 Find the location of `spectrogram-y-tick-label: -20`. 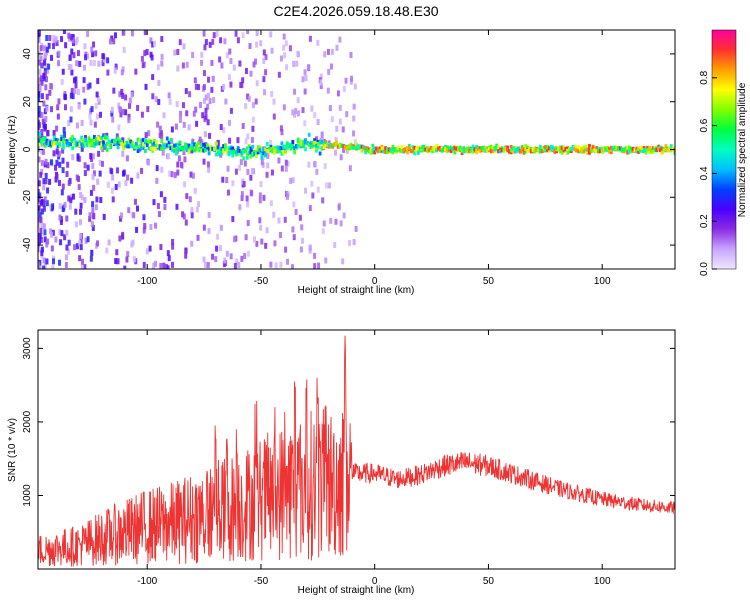

spectrogram-y-tick-label: -20 is located at coordinates (27, 197).